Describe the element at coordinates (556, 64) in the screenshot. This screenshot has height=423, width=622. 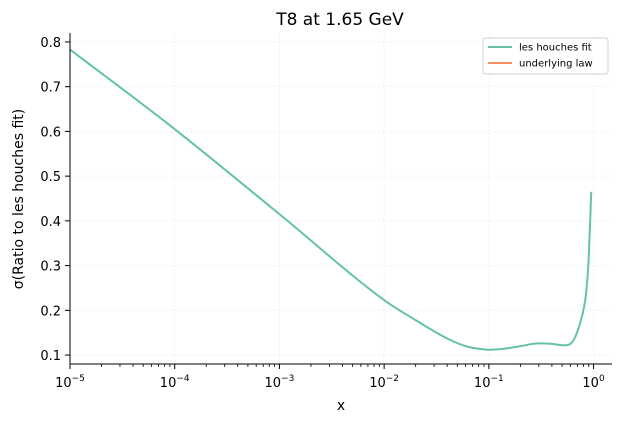
I see `legend-label: underlying law` at that location.